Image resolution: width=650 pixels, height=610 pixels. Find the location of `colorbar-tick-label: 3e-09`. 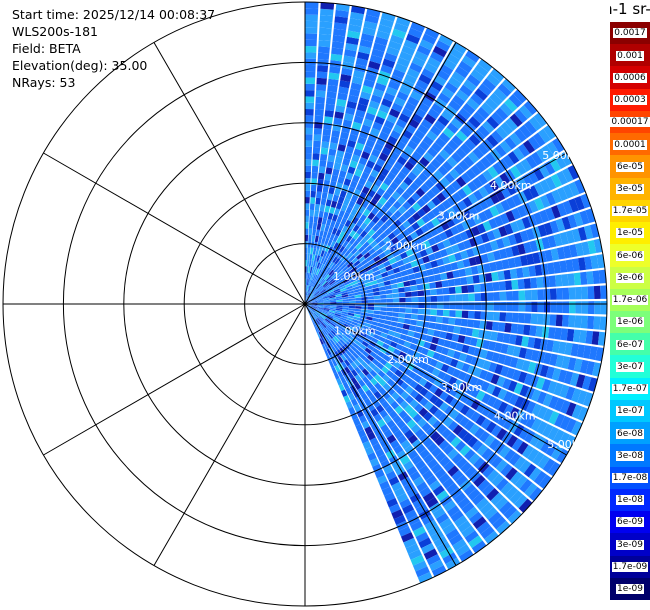

colorbar-tick-label: 3e-09 is located at coordinates (630, 544).